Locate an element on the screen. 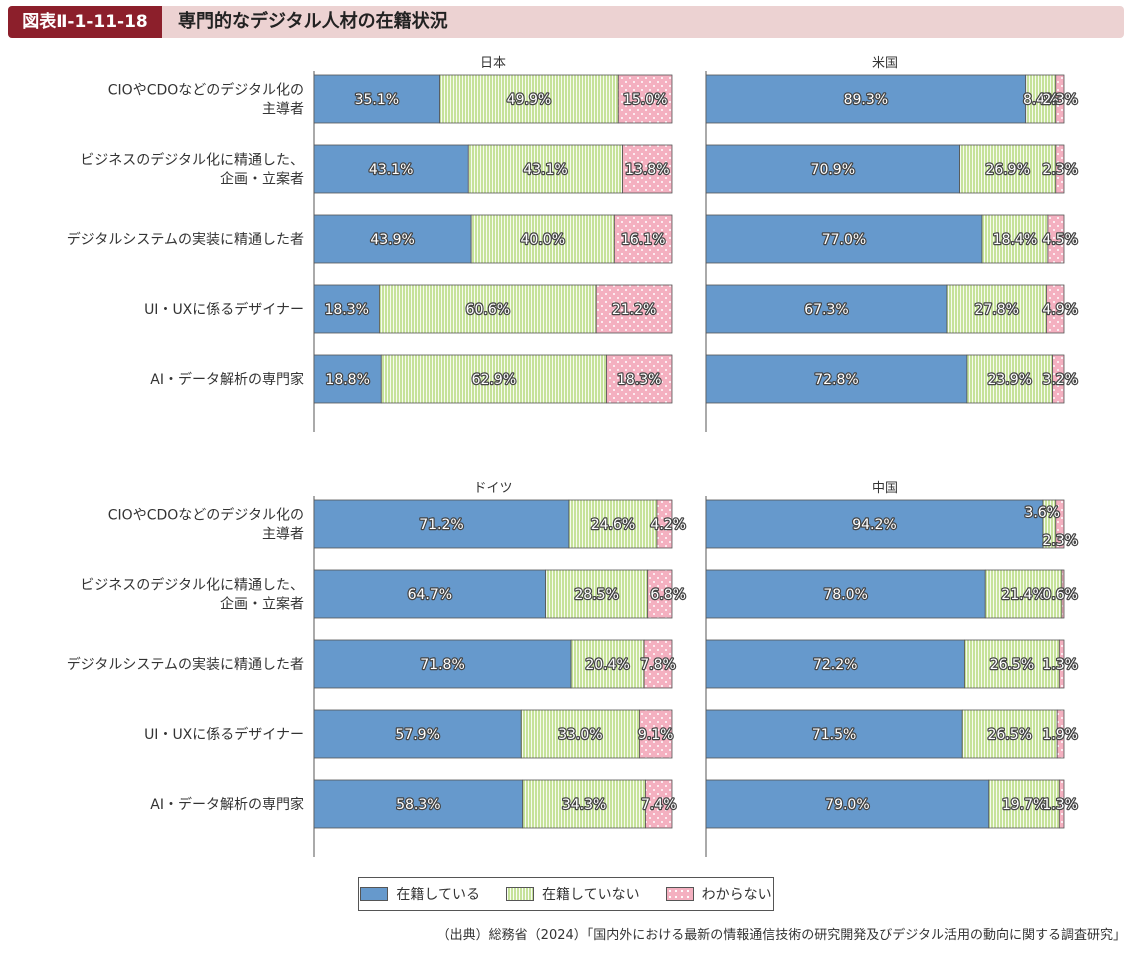  data-label-unknown-0-4: 18.3% is located at coordinates (639, 380).